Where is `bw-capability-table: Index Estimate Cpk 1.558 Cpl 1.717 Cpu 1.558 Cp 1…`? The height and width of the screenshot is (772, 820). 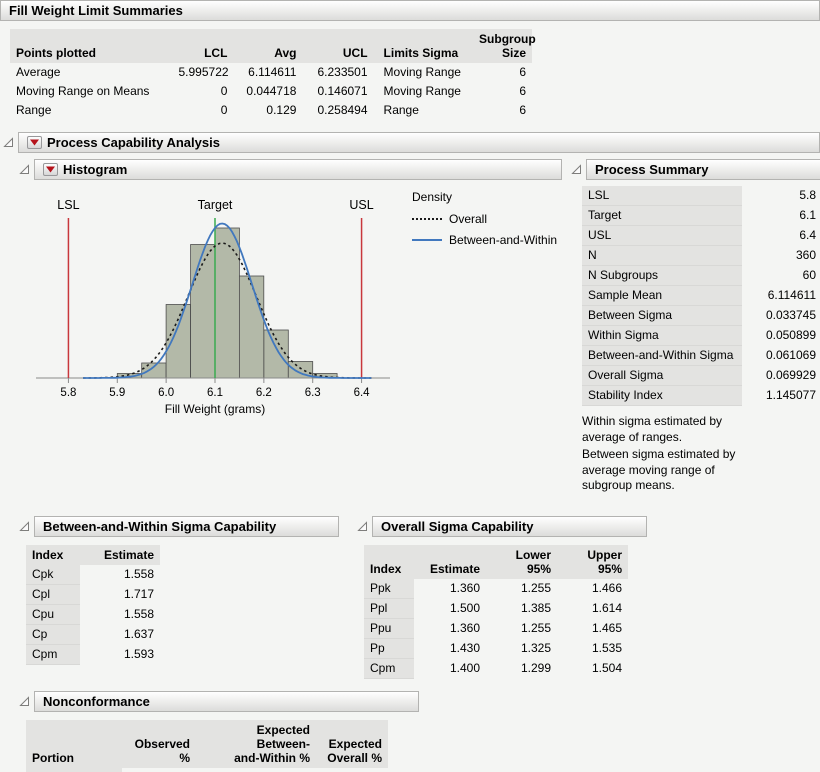
bw-capability-table: Index Estimate Cpk 1.558 Cpl 1.717 Cpu 1.558 Cp 1… is located at coordinates (93, 604).